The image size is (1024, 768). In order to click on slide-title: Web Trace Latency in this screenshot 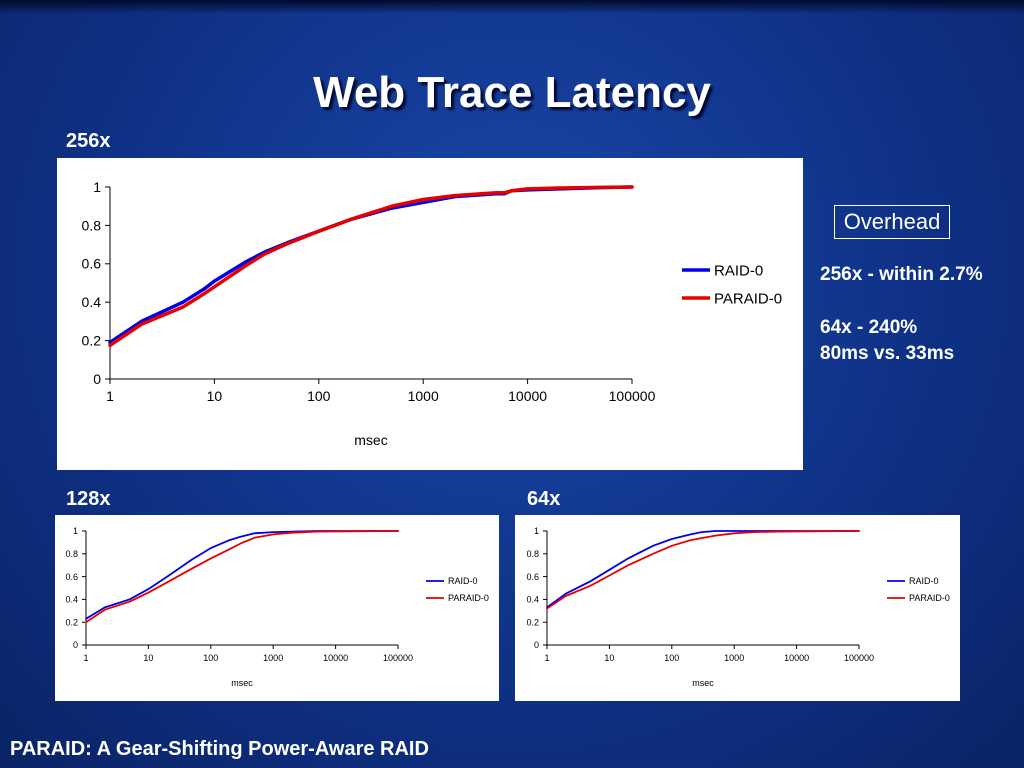, I will do `click(512, 92)`.